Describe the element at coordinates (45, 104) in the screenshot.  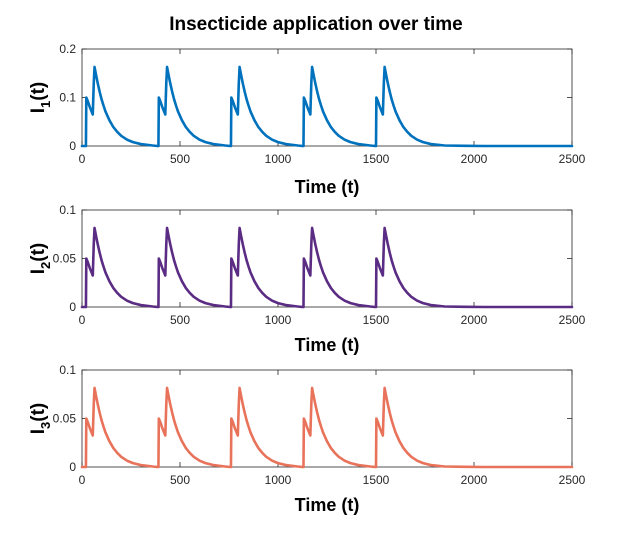
I see `y-label-subscript: 1` at that location.